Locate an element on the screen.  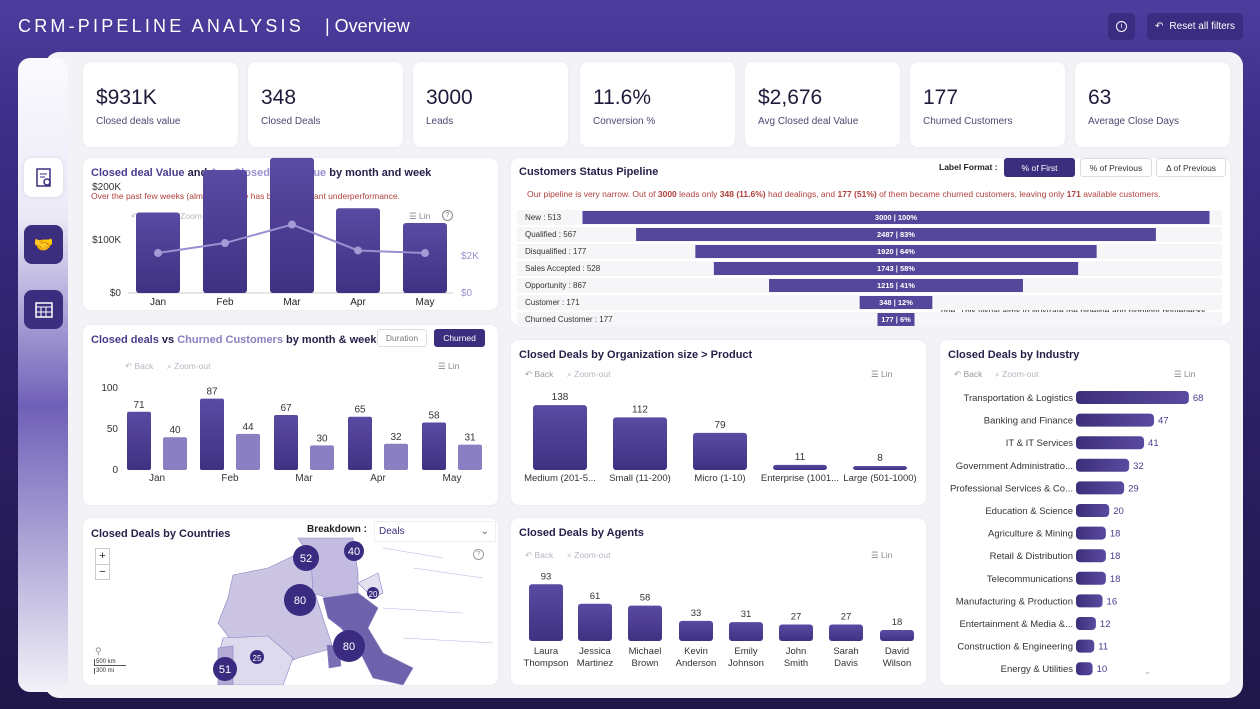
back-label: Back is located at coordinates (544, 555).